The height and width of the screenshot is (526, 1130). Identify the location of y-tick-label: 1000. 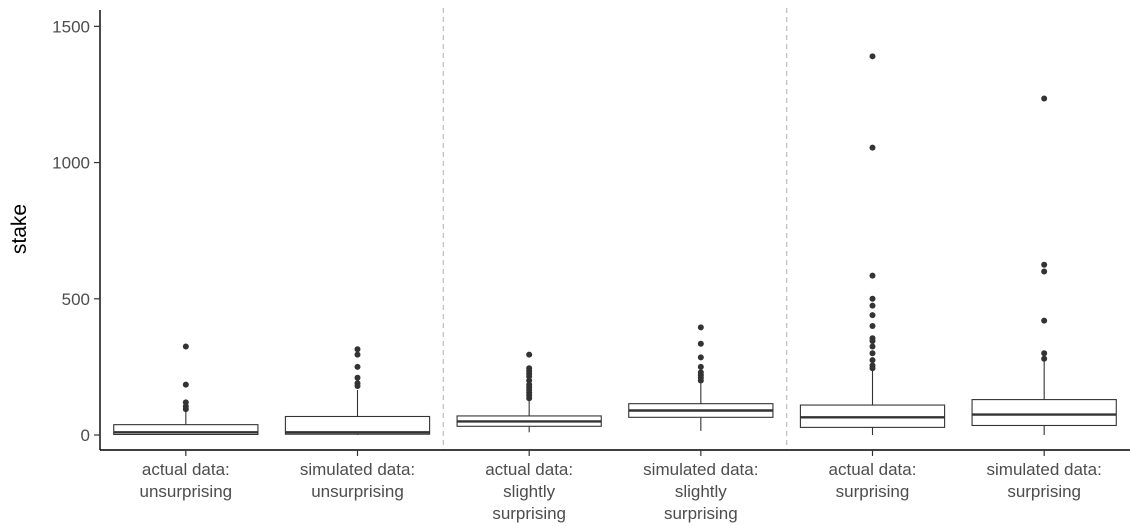
(71, 163).